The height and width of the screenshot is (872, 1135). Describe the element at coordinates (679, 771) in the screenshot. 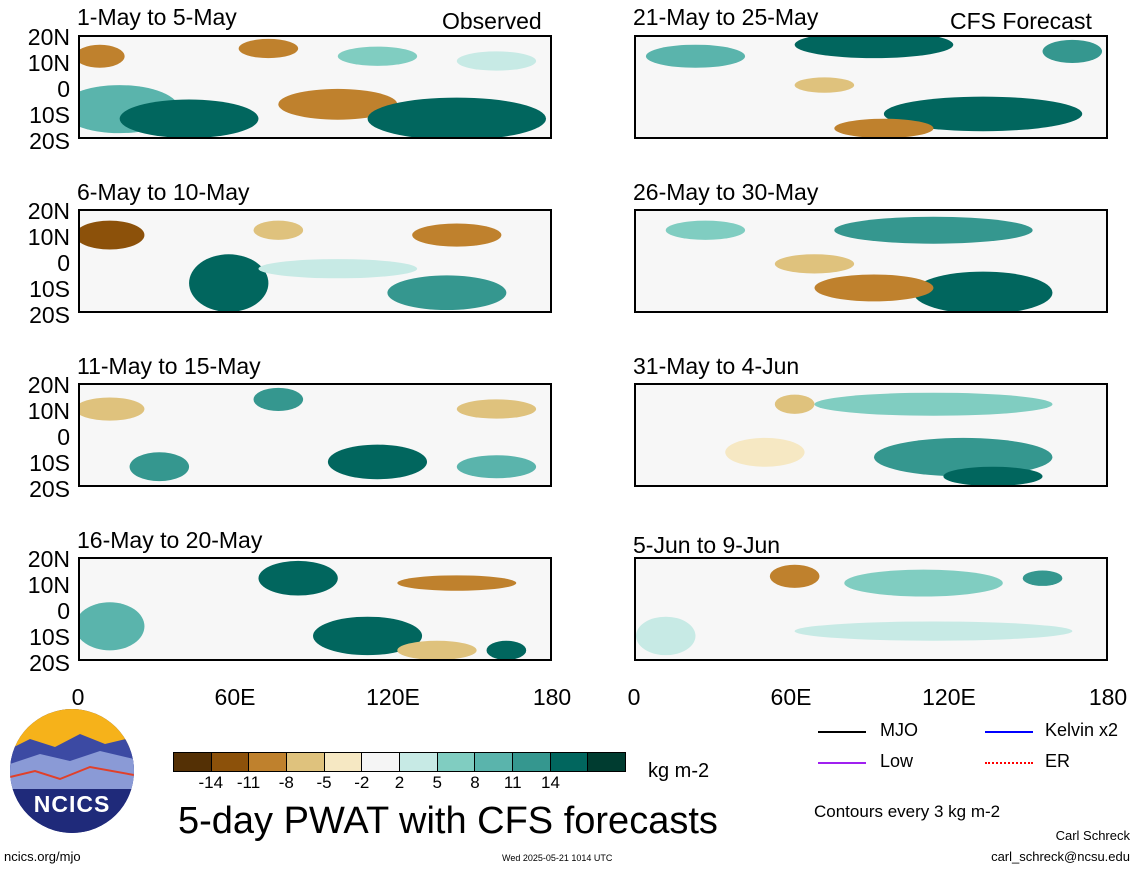

I see `colorbar-units: kg m-2` at that location.